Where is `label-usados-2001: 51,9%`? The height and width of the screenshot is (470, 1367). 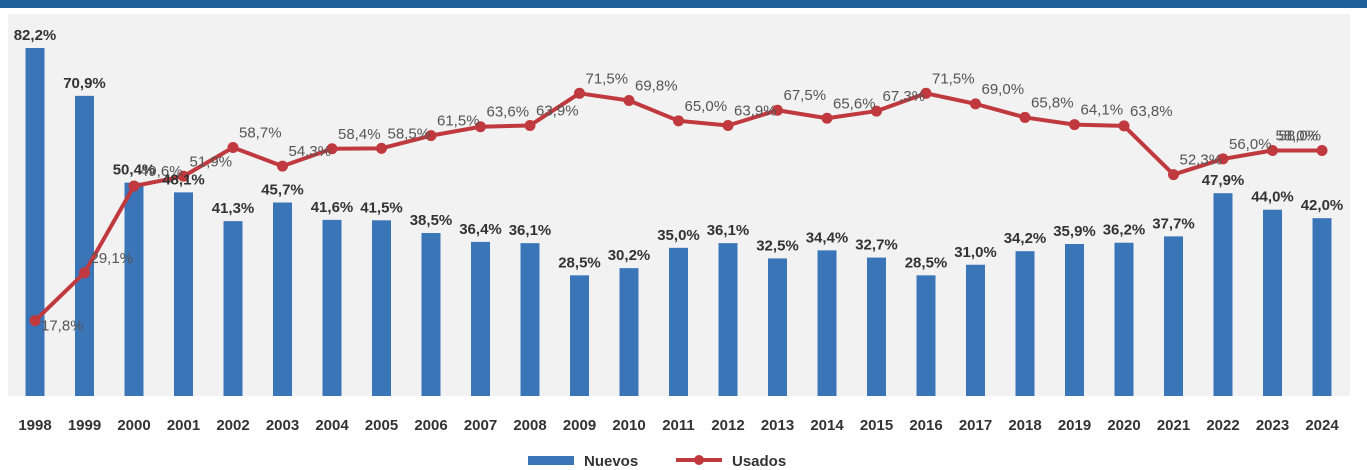
label-usados-2001: 51,9% is located at coordinates (211, 161).